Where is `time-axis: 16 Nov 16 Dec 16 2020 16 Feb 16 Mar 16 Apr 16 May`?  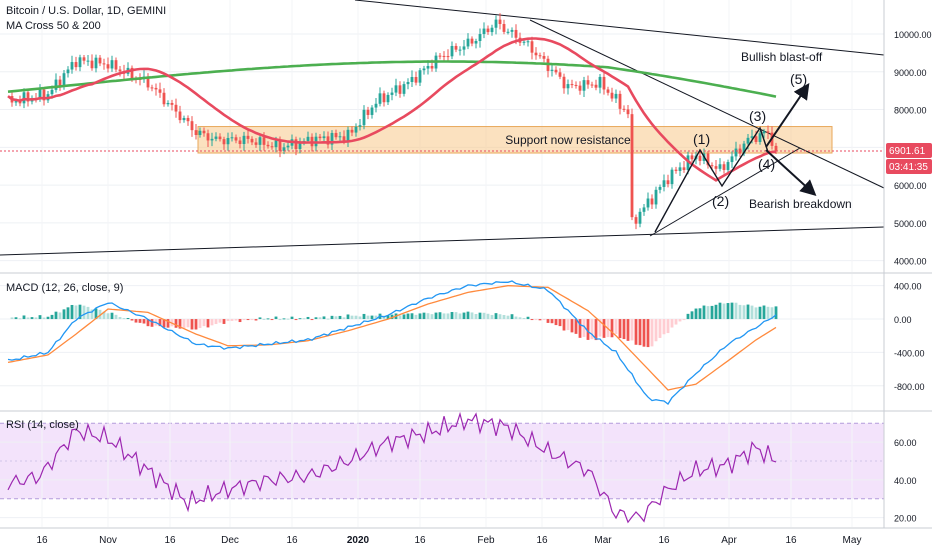 time-axis: 16 Nov 16 Dec 16 2020 16 Feb 16 Mar 16 Apr 16 May is located at coordinates (448, 540).